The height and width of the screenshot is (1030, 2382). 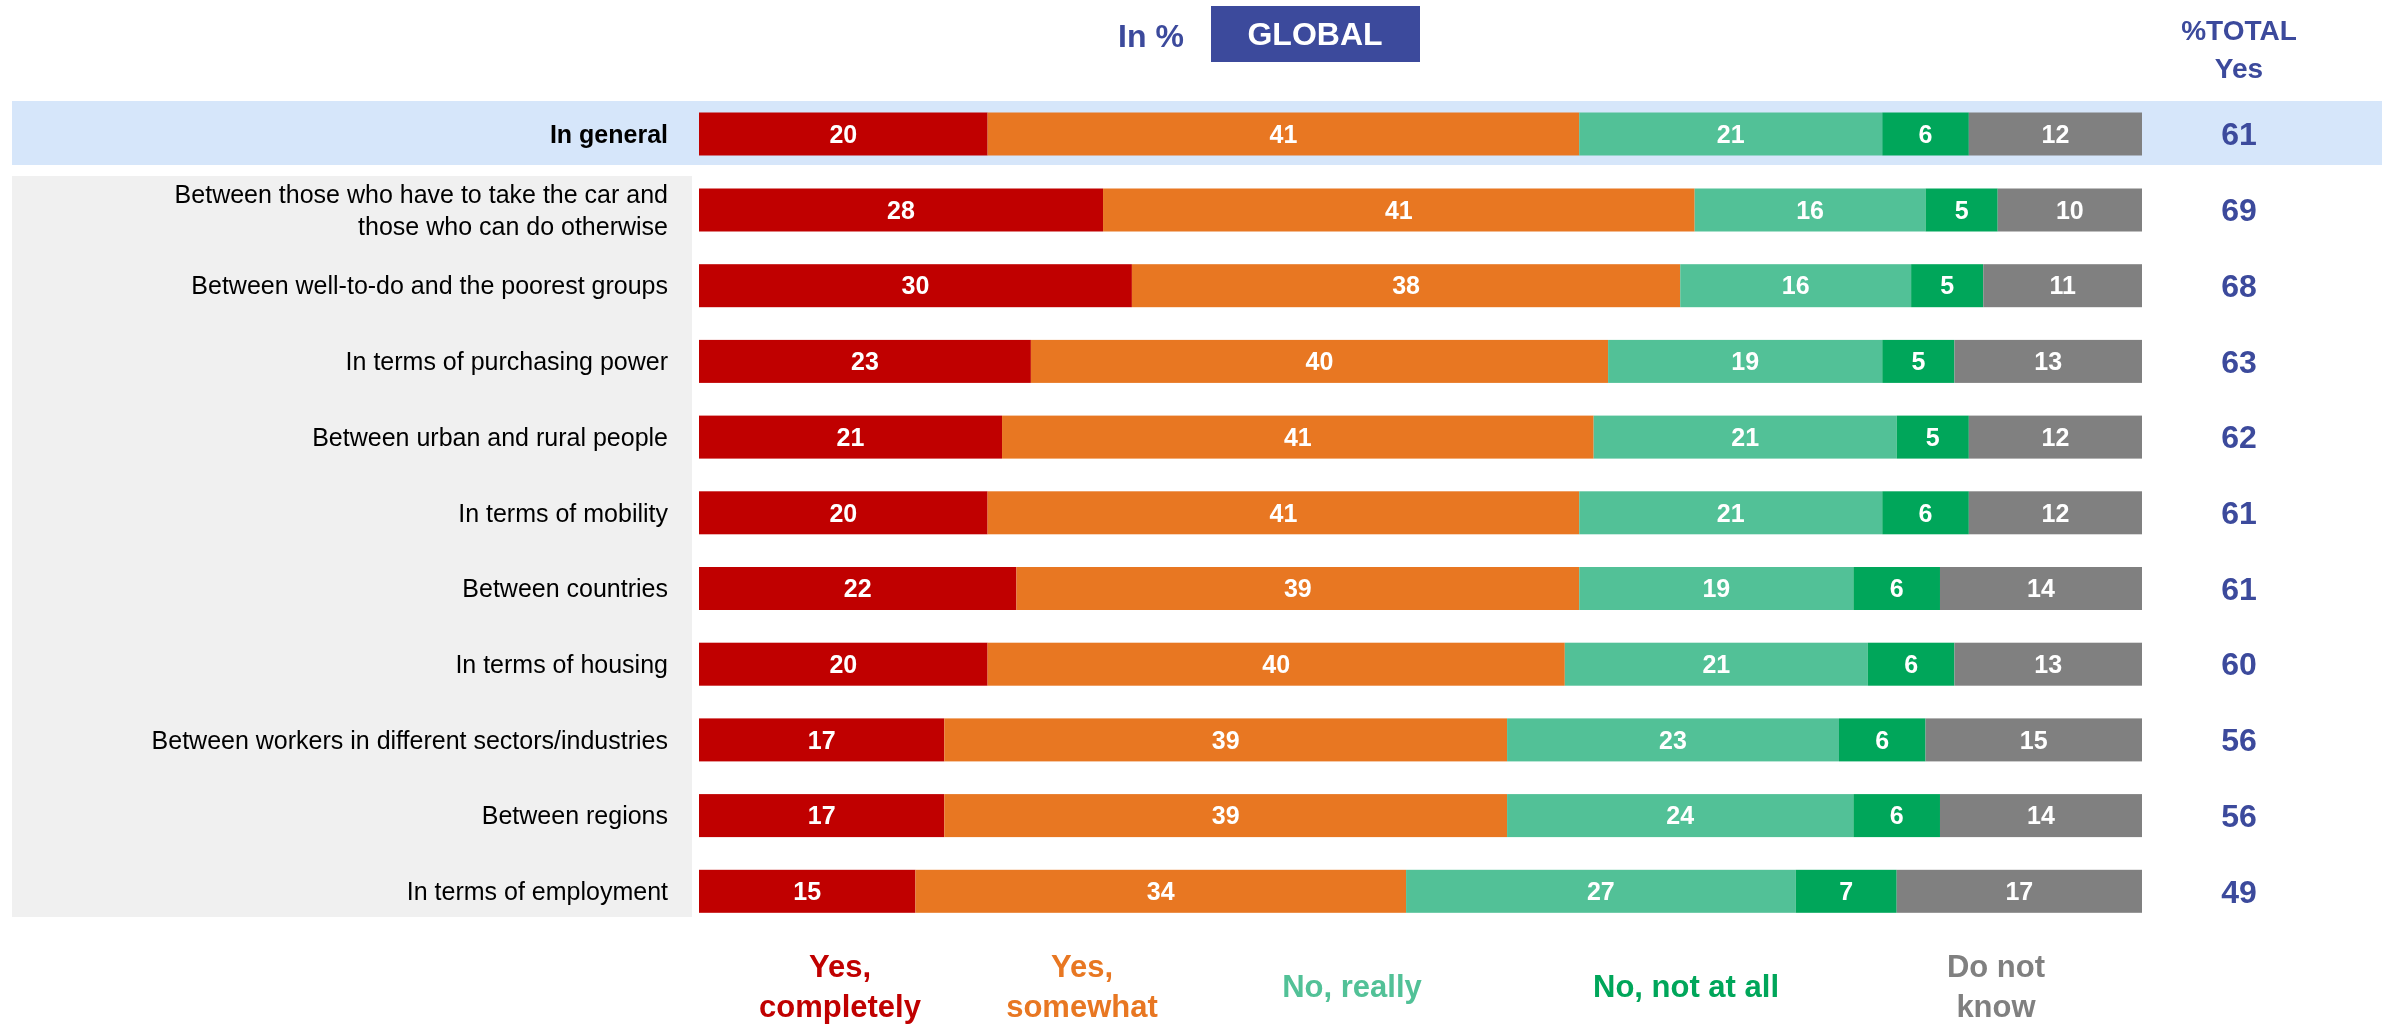 I want to click on data-label: 10, so click(x=2069, y=209).